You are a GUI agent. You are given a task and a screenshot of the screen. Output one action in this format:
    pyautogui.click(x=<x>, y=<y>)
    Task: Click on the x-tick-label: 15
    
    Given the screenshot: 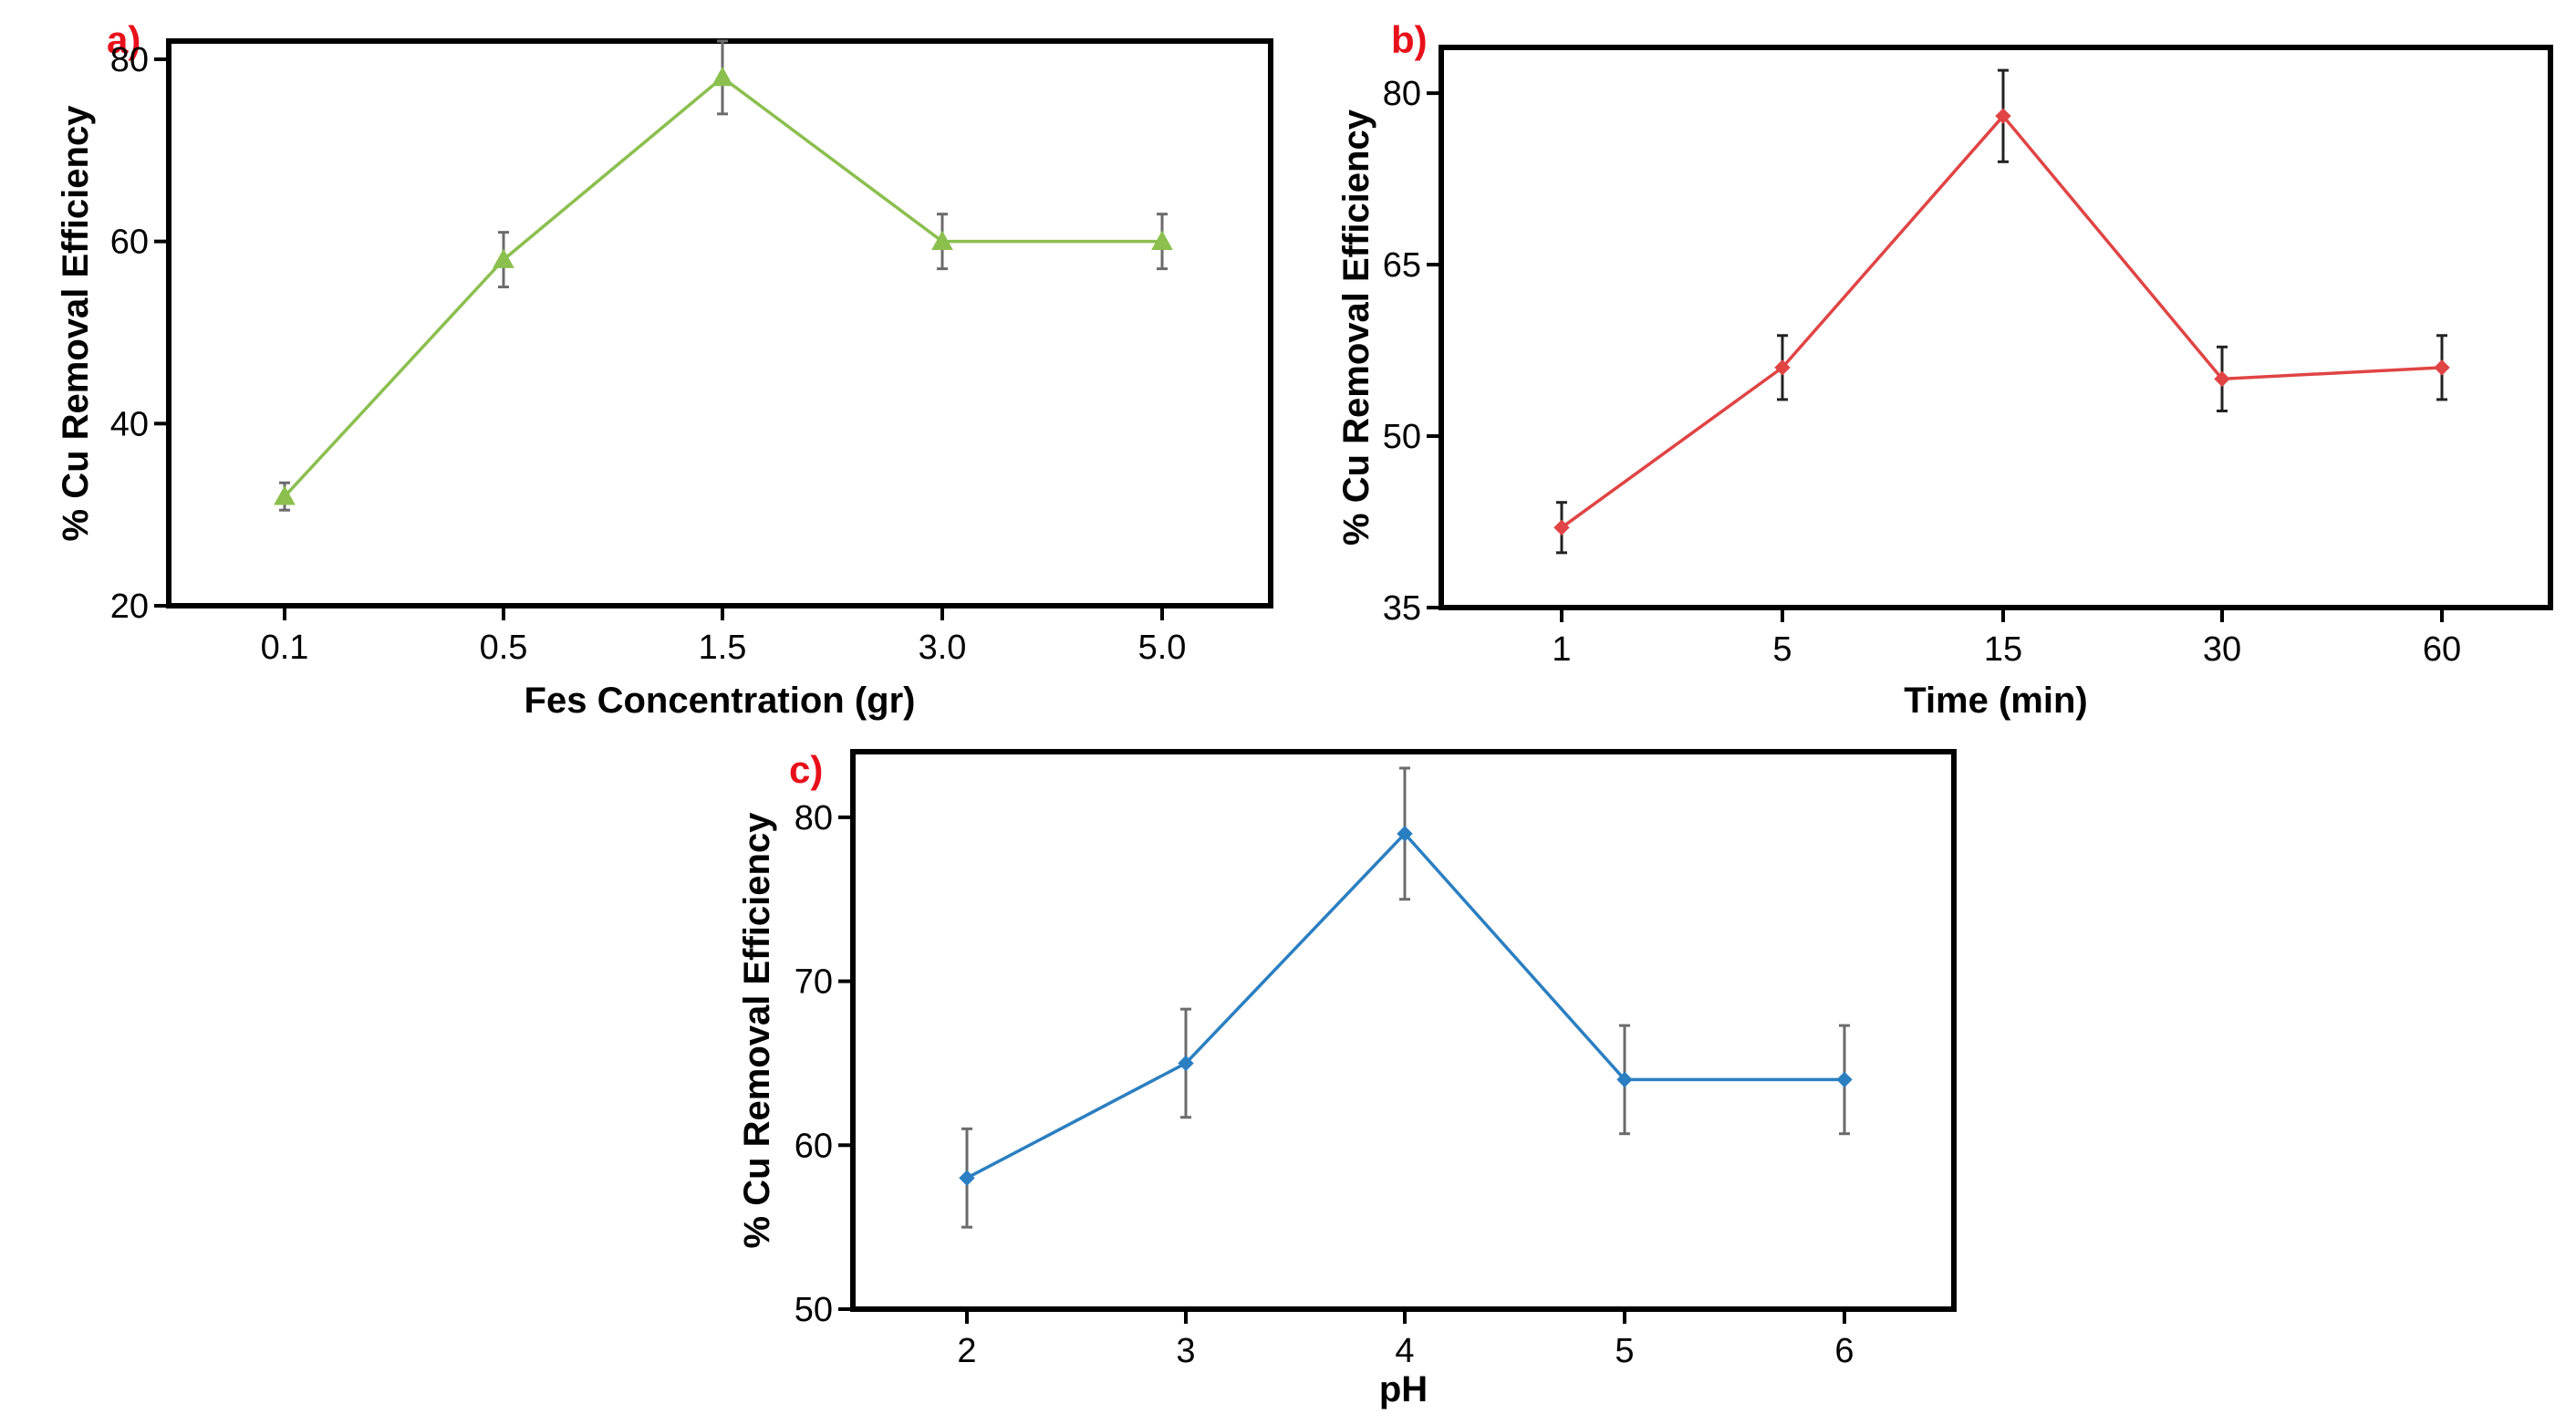 What is the action you would take?
    pyautogui.click(x=2003, y=649)
    